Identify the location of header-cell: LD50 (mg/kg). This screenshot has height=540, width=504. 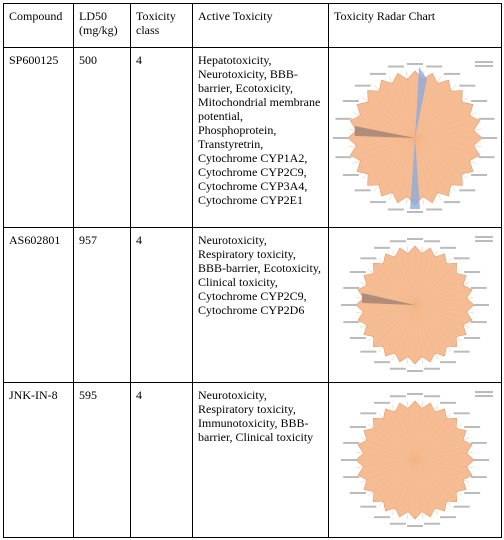
(102, 25).